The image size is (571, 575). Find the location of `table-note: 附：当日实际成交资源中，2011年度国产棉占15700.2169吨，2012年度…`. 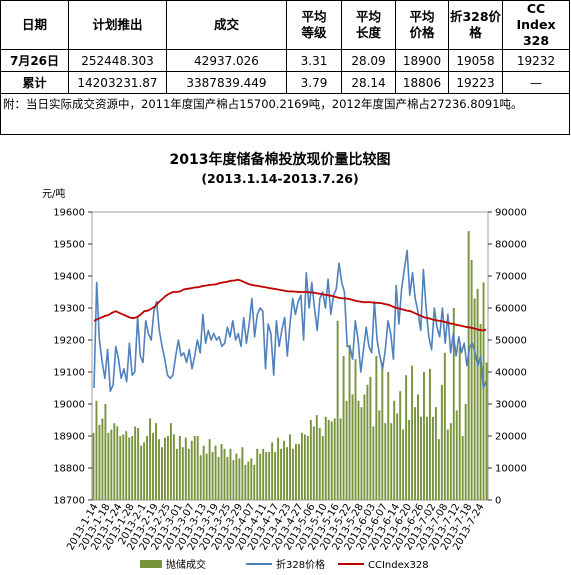

table-note: 附：当日实际成交资源中，2011年度国产棉占15700.2169吨，2012年度… is located at coordinates (285, 114).